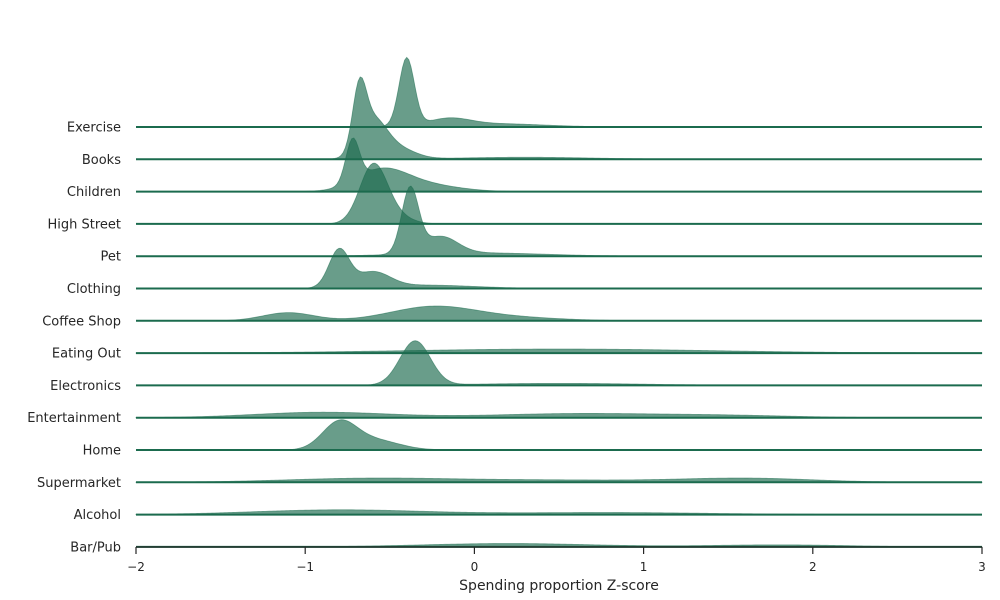 The height and width of the screenshot is (600, 1000). What do you see at coordinates (86, 354) in the screenshot?
I see `category-label-eating-out: Eating Out` at bounding box center [86, 354].